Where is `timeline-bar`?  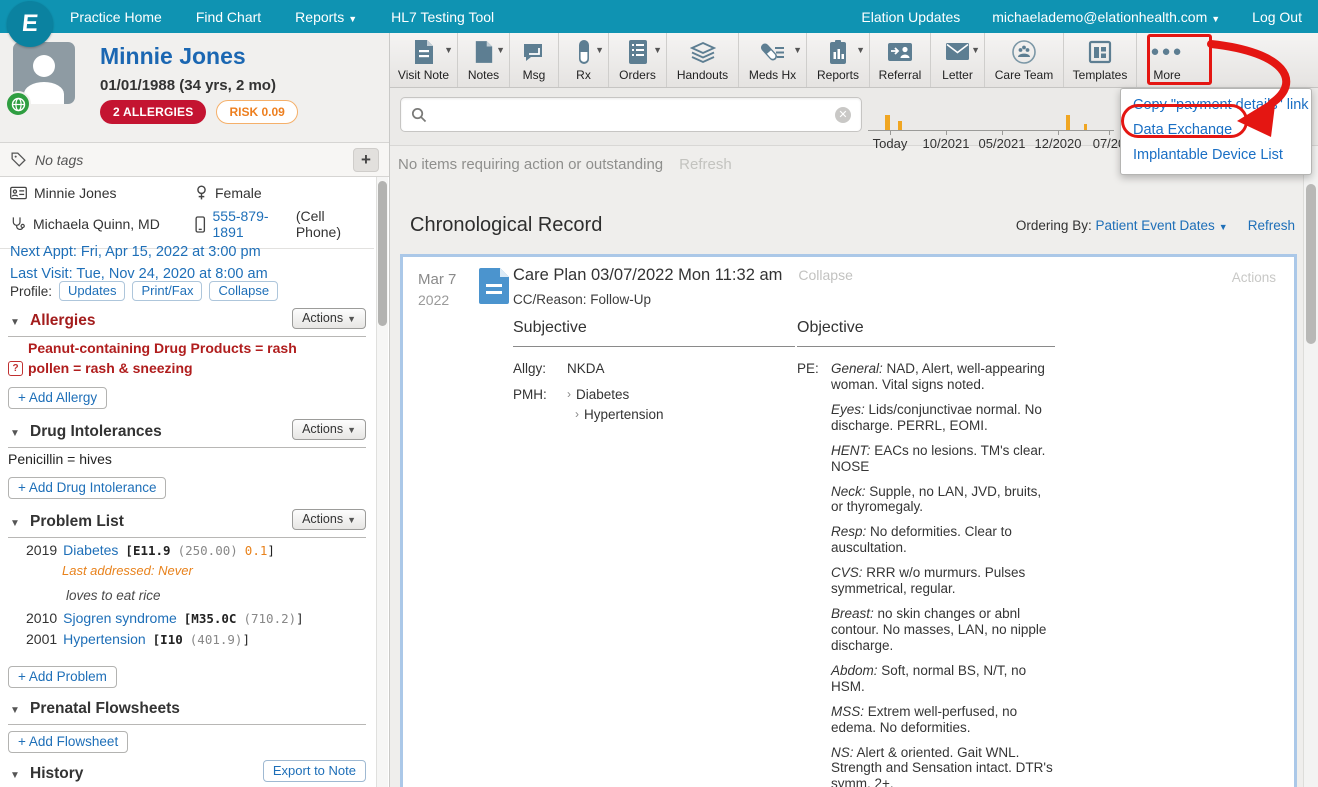
timeline-bar is located at coordinates (887, 122).